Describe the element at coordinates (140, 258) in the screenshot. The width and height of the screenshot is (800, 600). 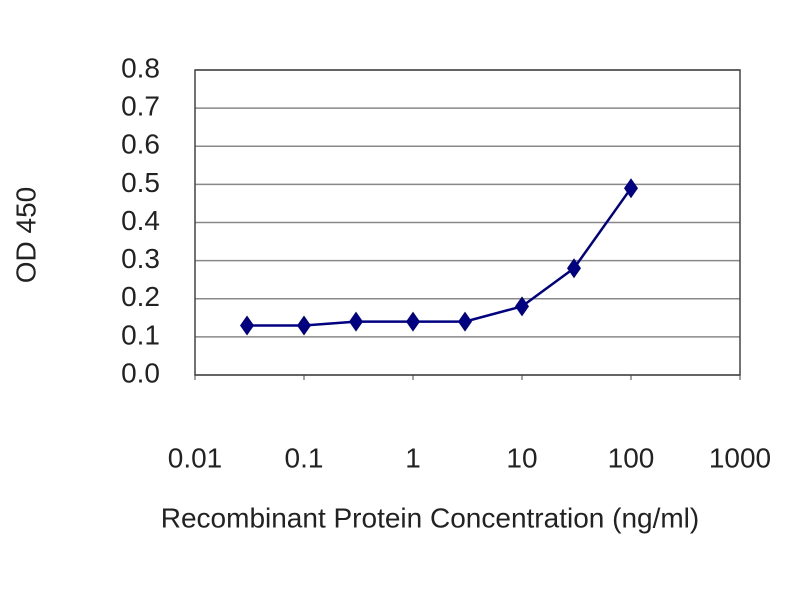
I see `y-tick-label: 0.3` at that location.